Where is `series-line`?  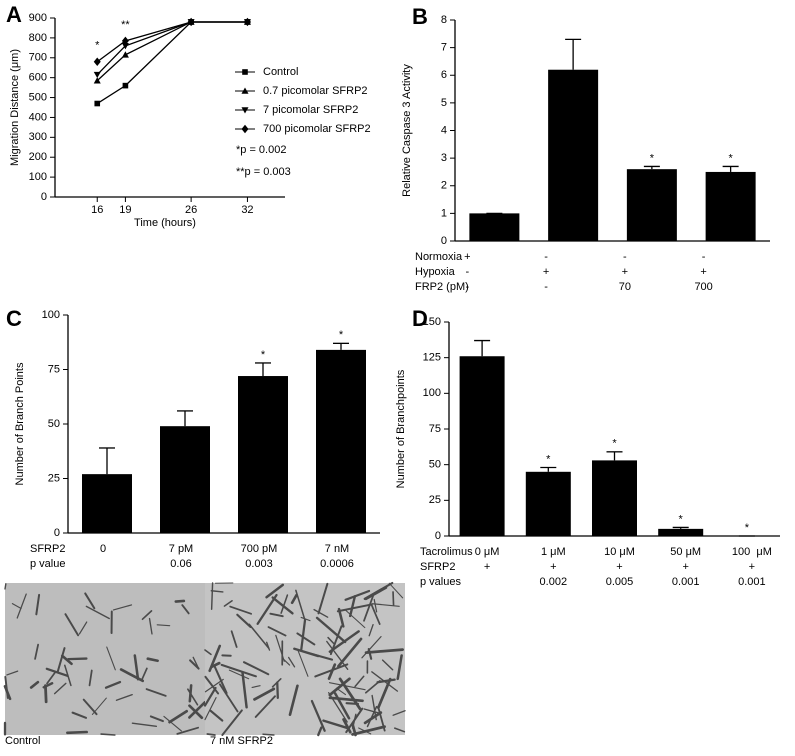
series-line is located at coordinates (172, 42).